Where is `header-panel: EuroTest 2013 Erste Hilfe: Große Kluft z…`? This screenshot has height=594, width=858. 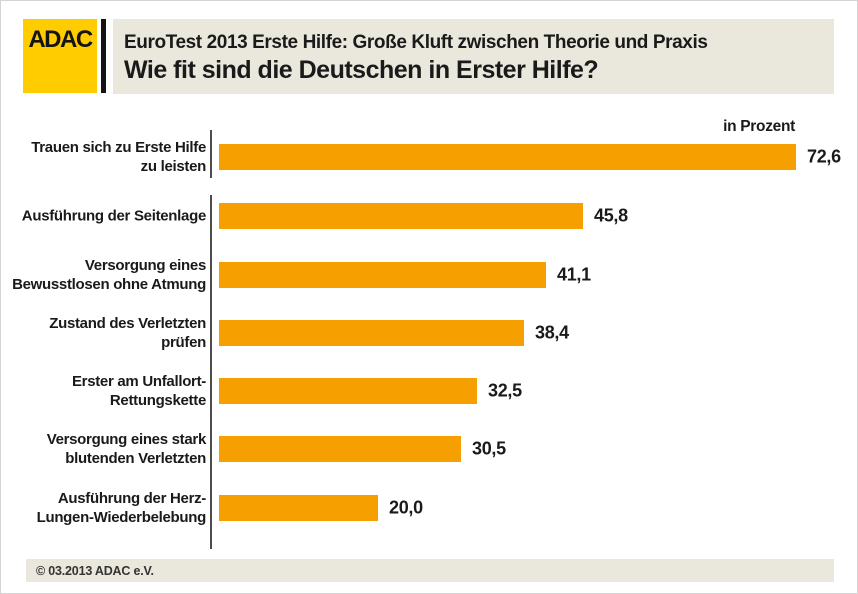
header-panel: EuroTest 2013 Erste Hilfe: Große Kluft z… is located at coordinates (473, 56).